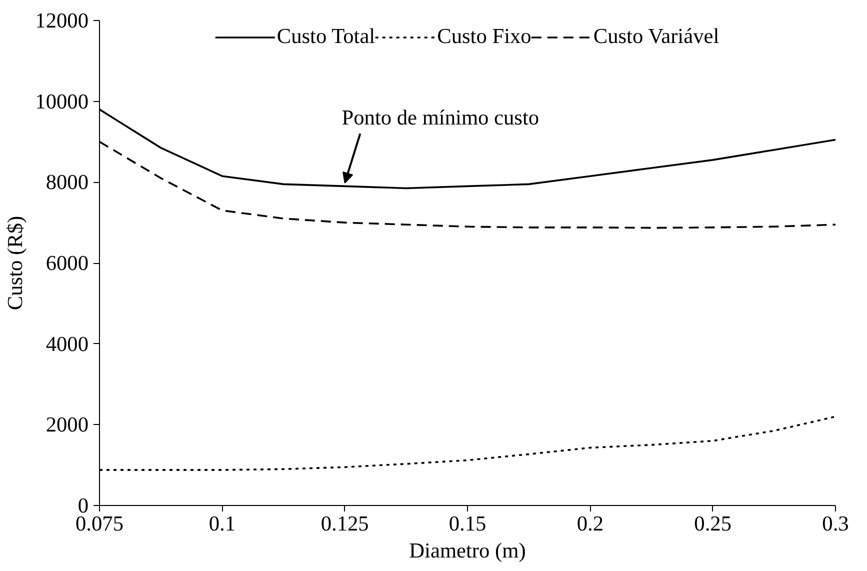 The image size is (867, 571). What do you see at coordinates (62, 101) in the screenshot?
I see `y-tick-label: 10000` at bounding box center [62, 101].